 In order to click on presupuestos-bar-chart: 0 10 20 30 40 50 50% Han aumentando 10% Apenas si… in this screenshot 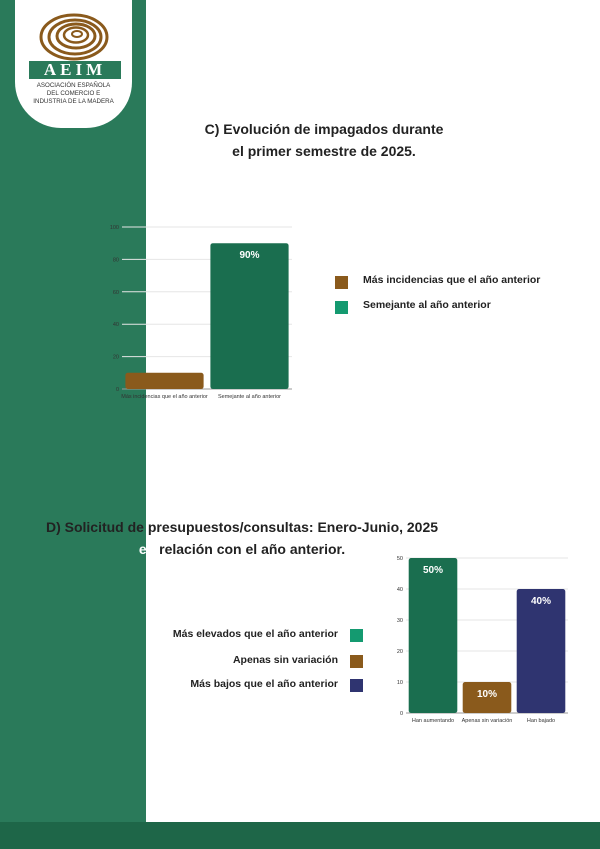, I will do `click(482, 640)`.